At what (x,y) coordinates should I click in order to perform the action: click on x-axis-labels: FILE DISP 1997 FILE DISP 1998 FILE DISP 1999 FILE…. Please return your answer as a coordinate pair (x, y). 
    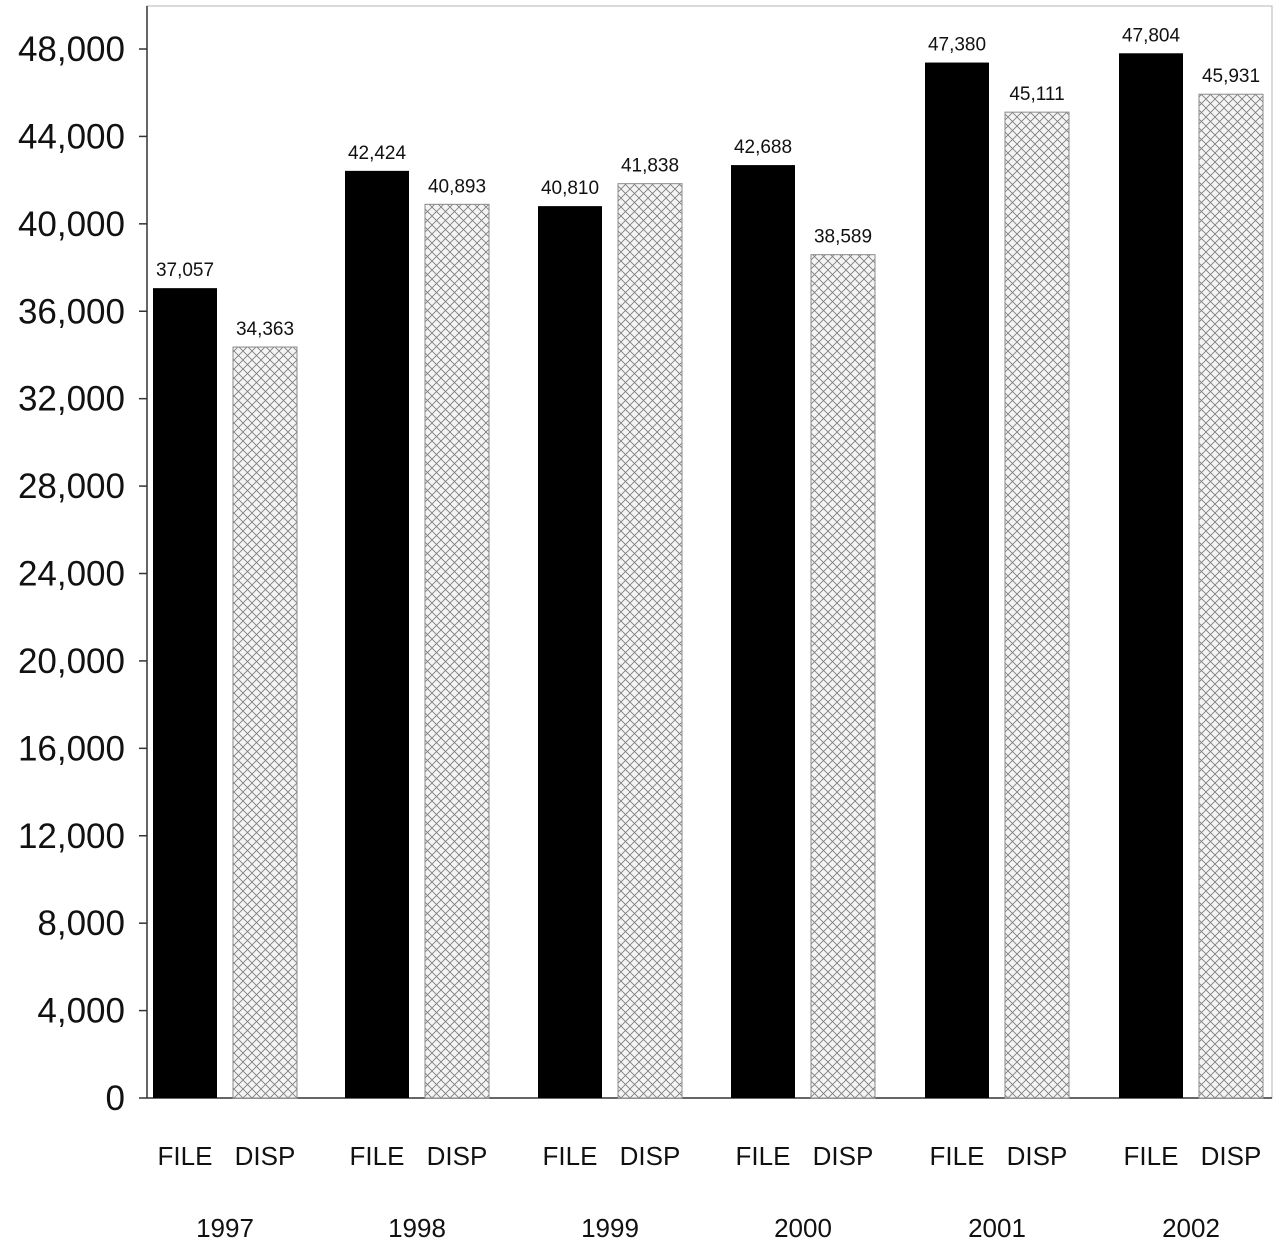
    Looking at the image, I should click on (710, 1191).